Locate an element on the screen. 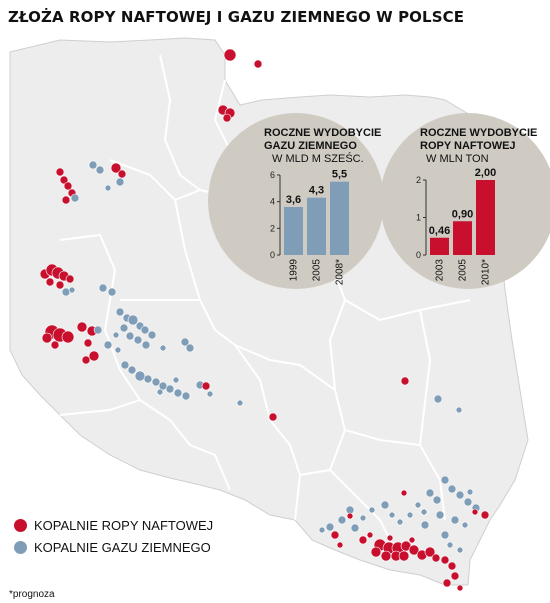  bar-category-label: 1999 is located at coordinates (294, 270).